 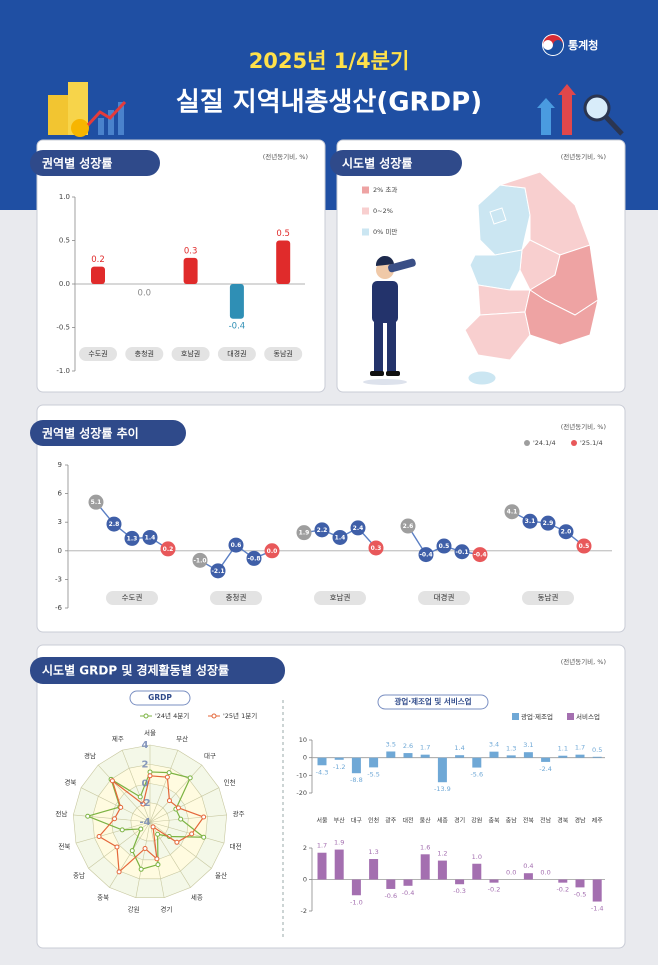 What do you see at coordinates (166, 908) in the screenshot?
I see `category-label: 경기` at bounding box center [166, 908].